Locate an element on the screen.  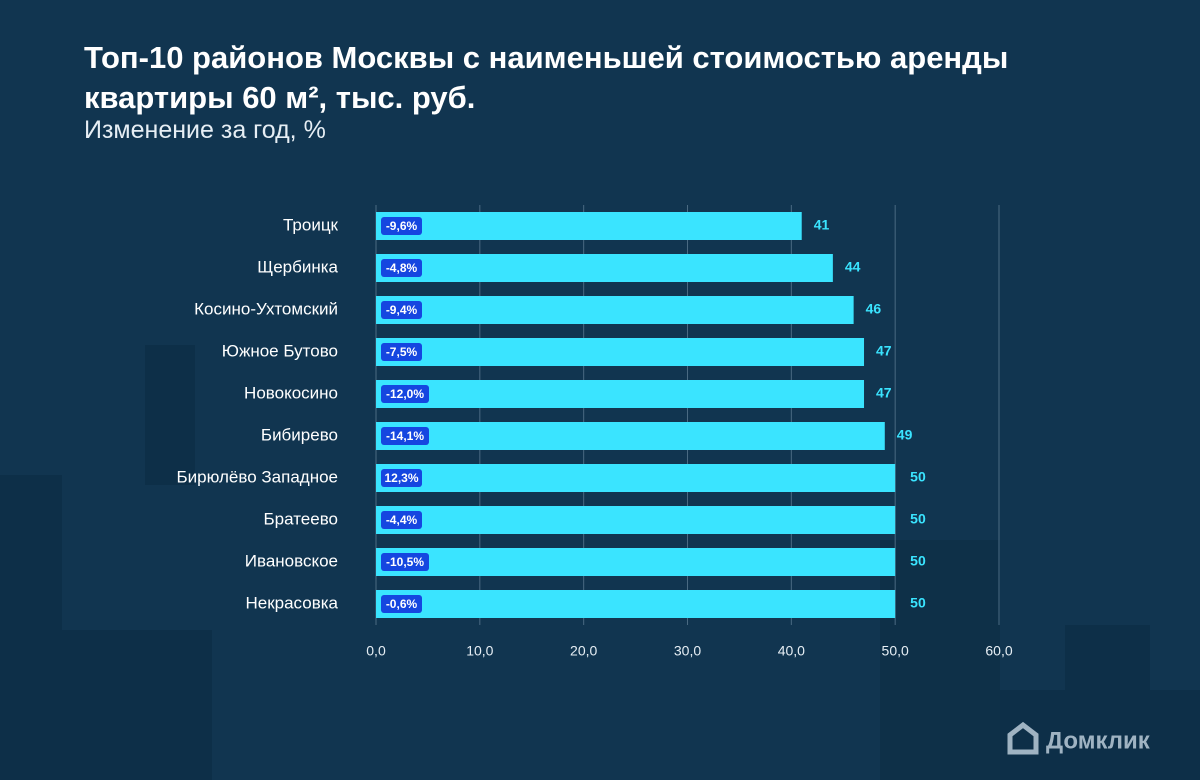
change-label: -10,5% is located at coordinates (405, 562).